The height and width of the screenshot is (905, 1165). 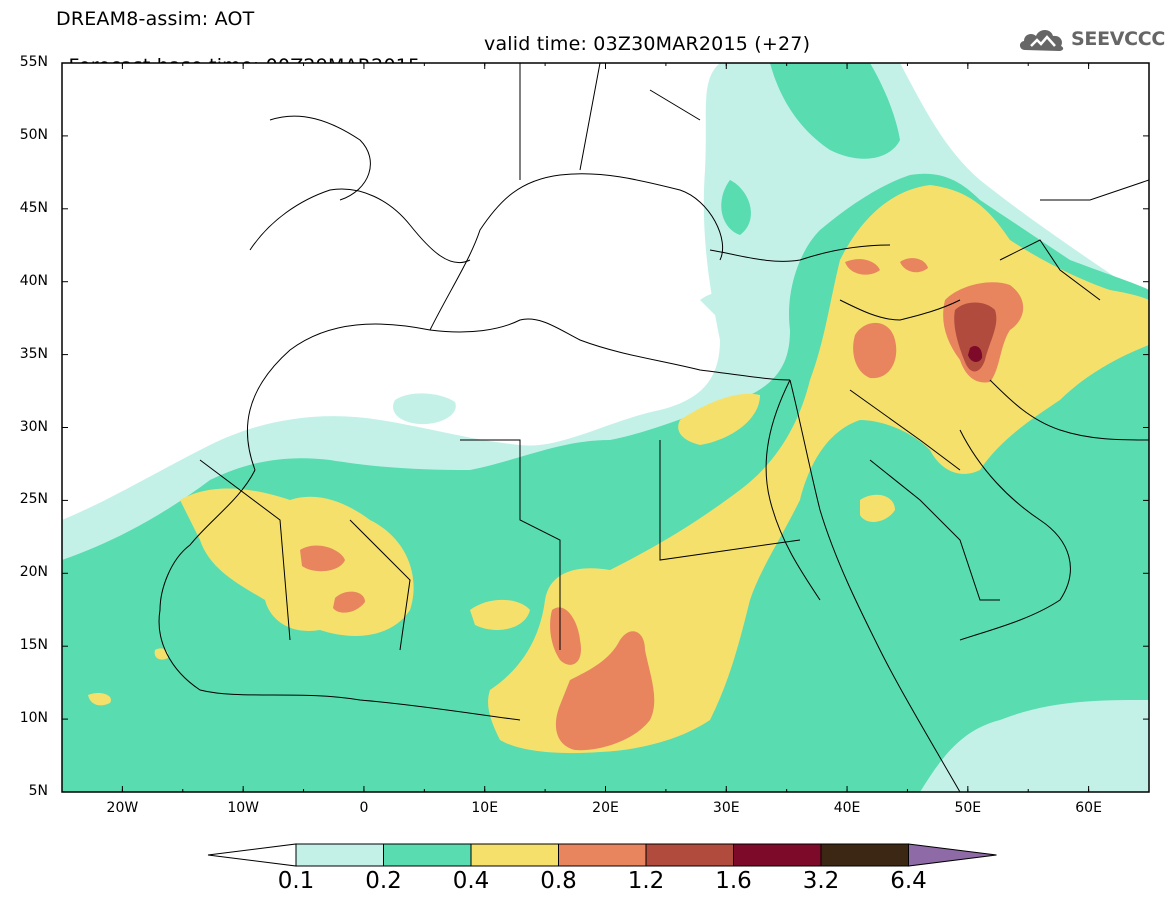 What do you see at coordinates (726, 808) in the screenshot?
I see `lon-label: 30E` at bounding box center [726, 808].